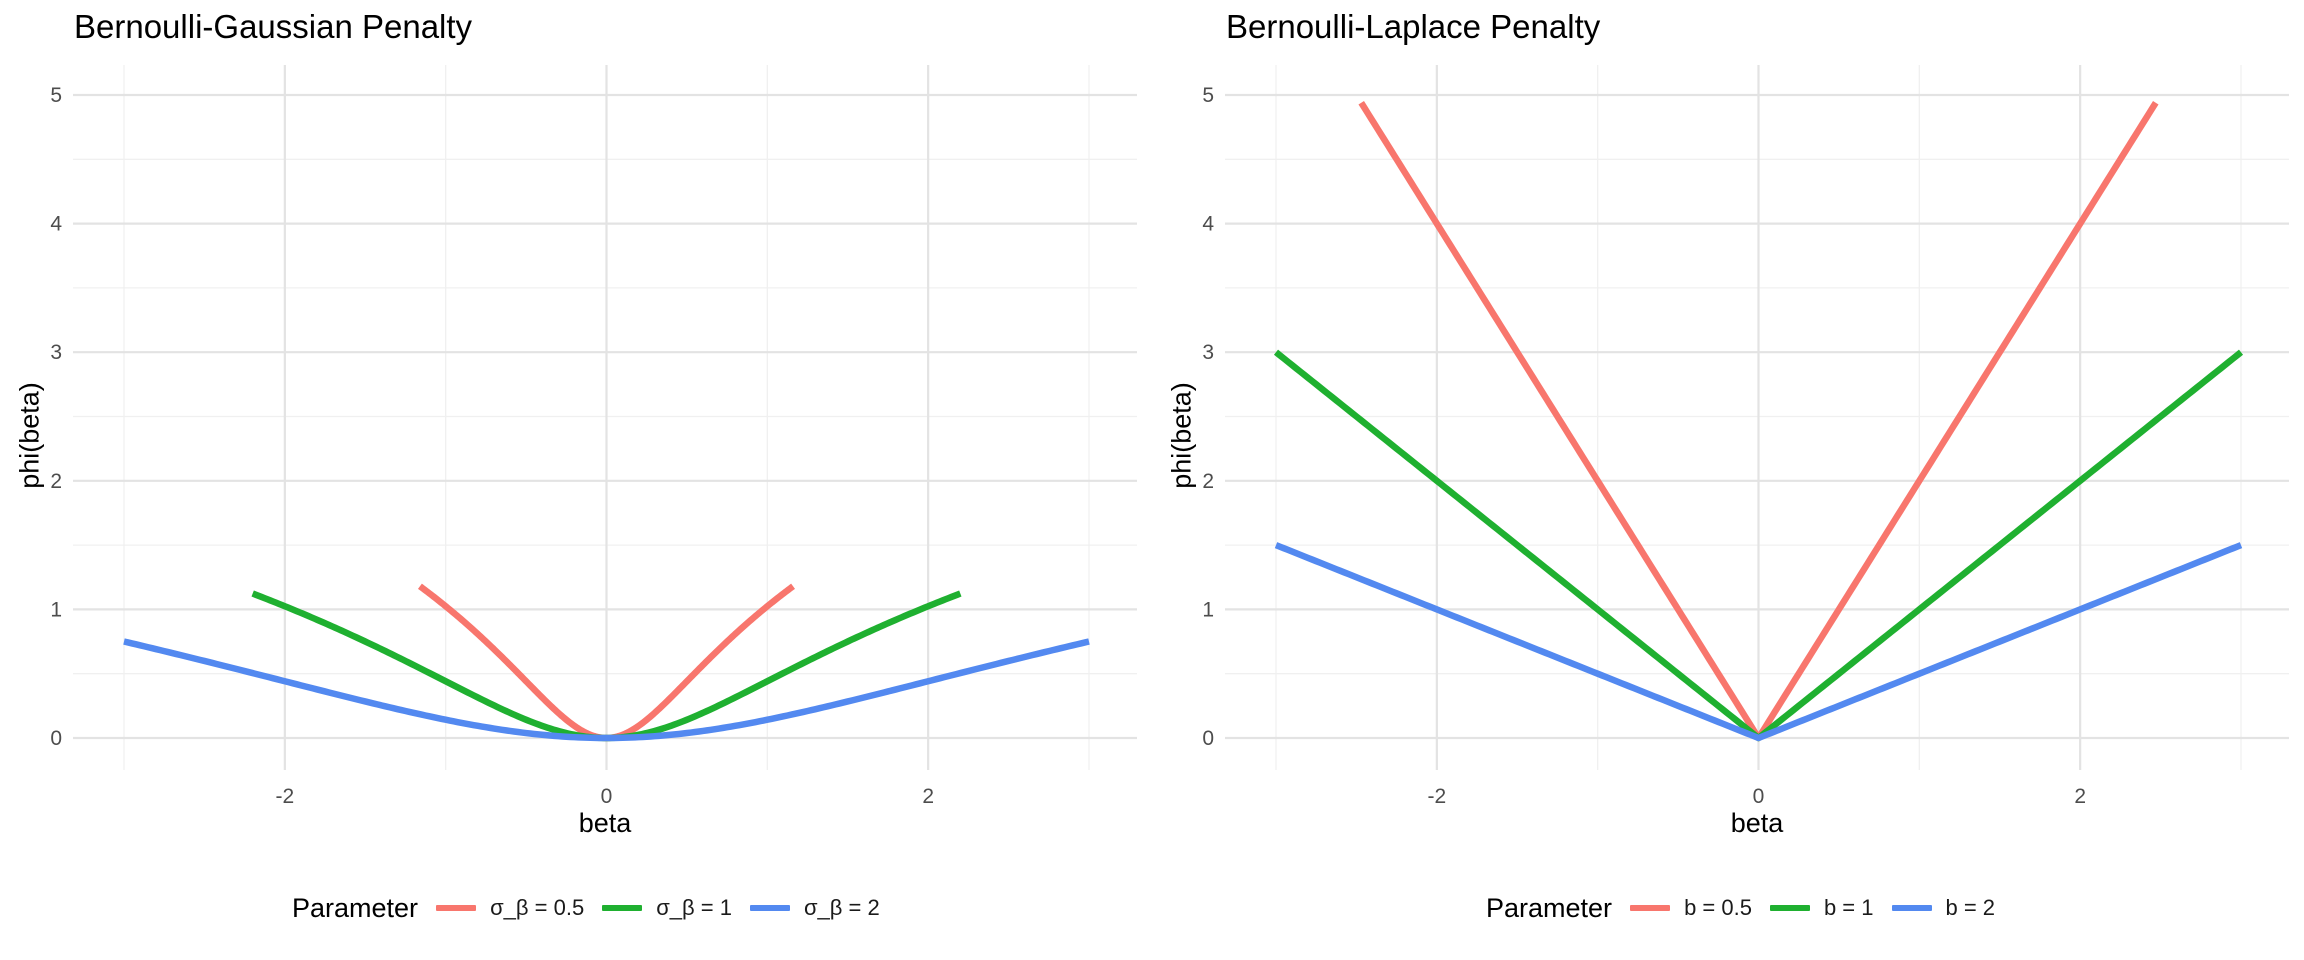 Image resolution: width=2304 pixels, height=960 pixels. What do you see at coordinates (1413, 26) in the screenshot?
I see `chart-title: Bernoulli-Laplace Penalty` at bounding box center [1413, 26].